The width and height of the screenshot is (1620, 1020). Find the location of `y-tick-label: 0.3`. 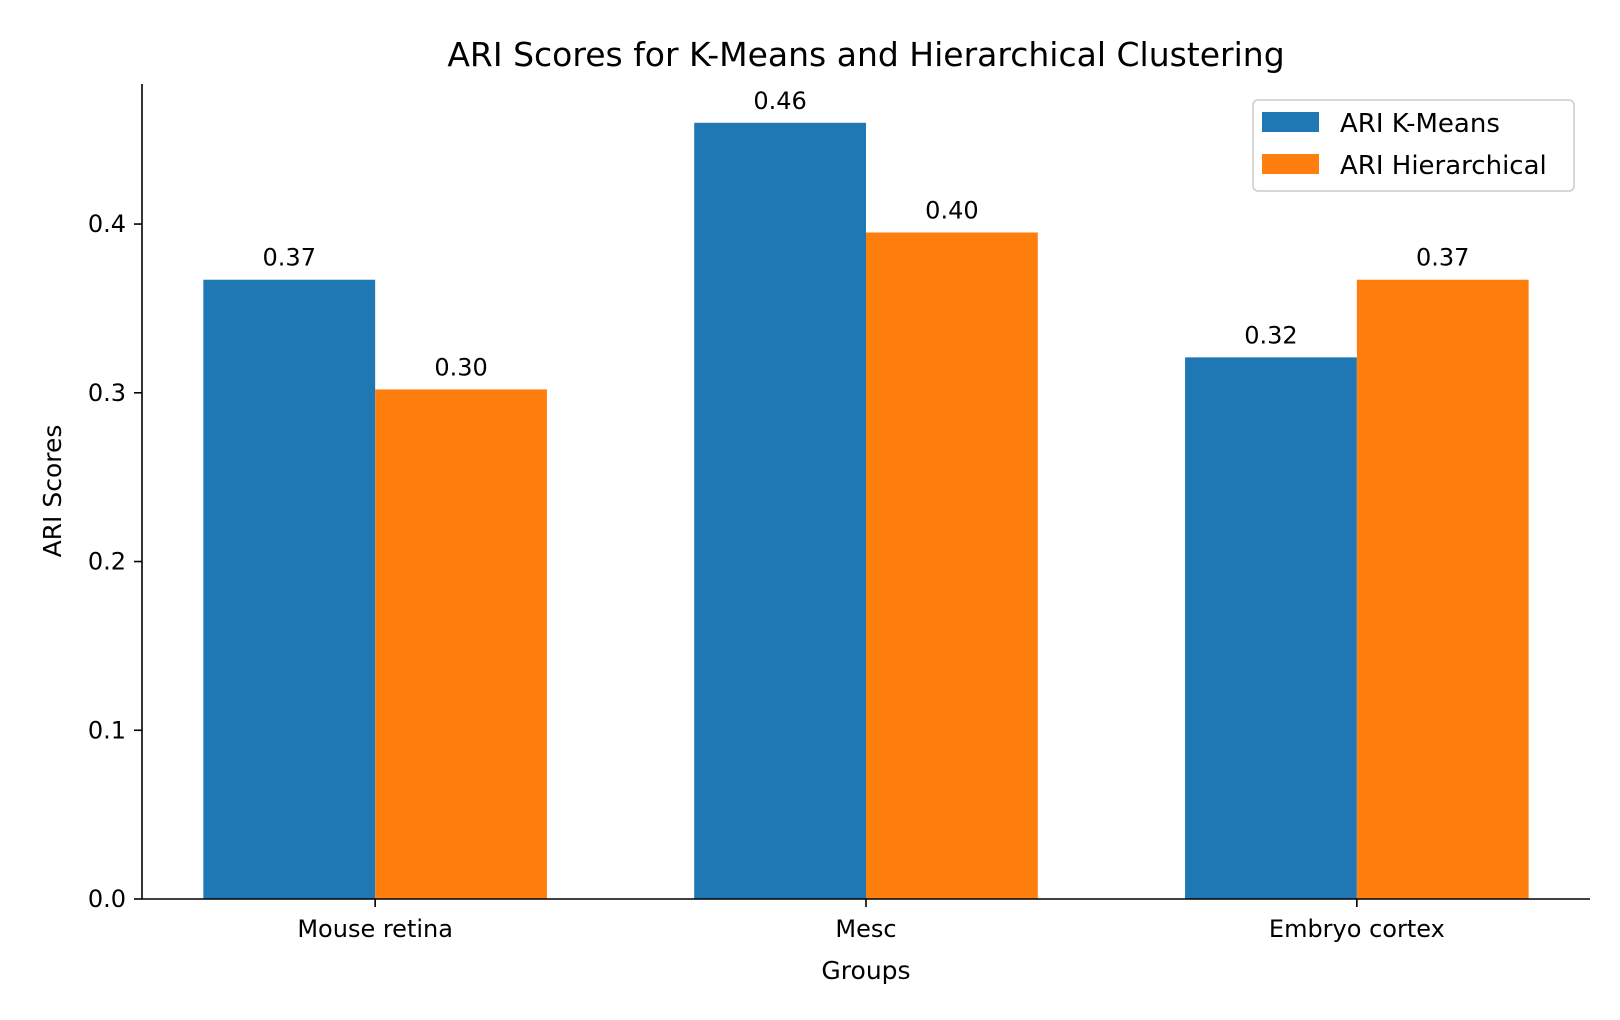

y-tick-label: 0.3 is located at coordinates (107, 393).